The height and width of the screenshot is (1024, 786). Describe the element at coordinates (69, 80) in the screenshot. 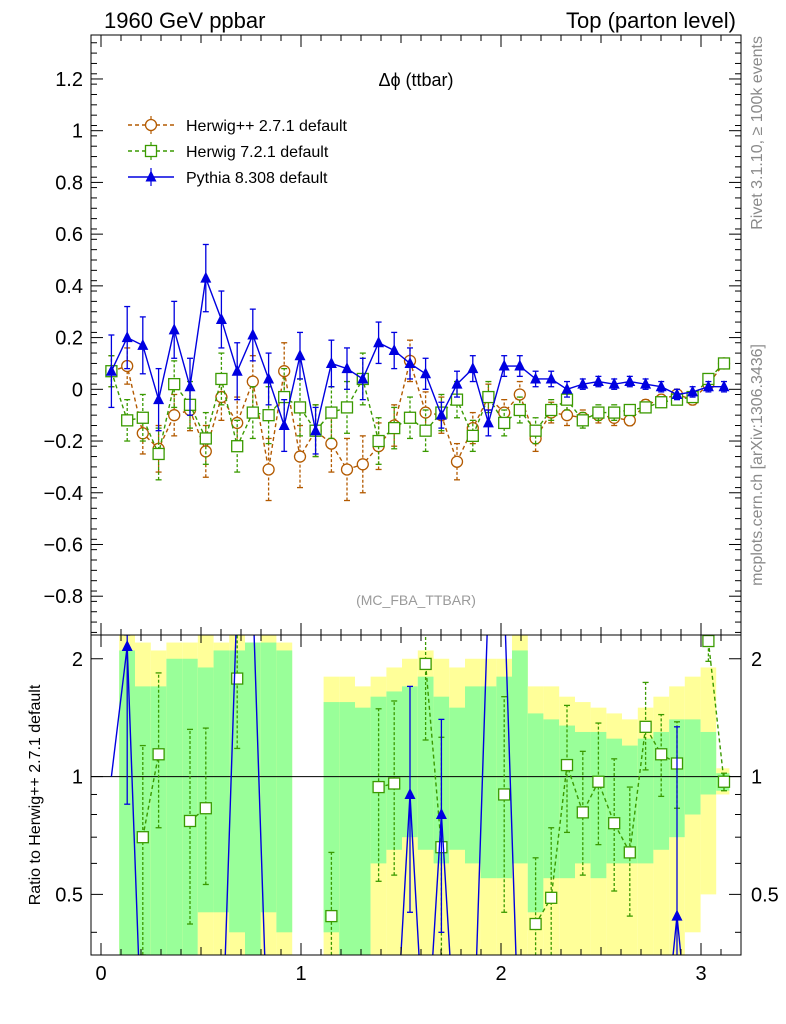

I see `main-y-tick-label: 1.2` at that location.